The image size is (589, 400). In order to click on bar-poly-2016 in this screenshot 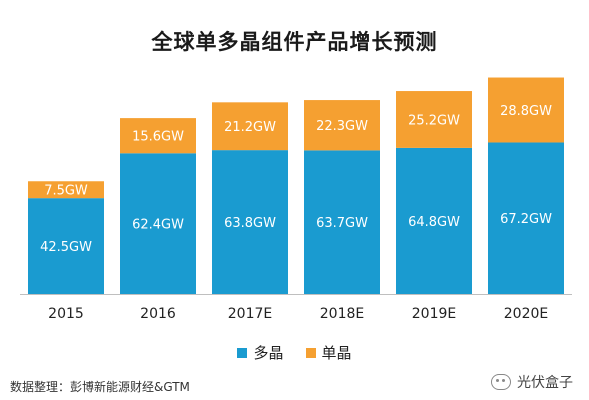, I will do `click(158, 223)`.